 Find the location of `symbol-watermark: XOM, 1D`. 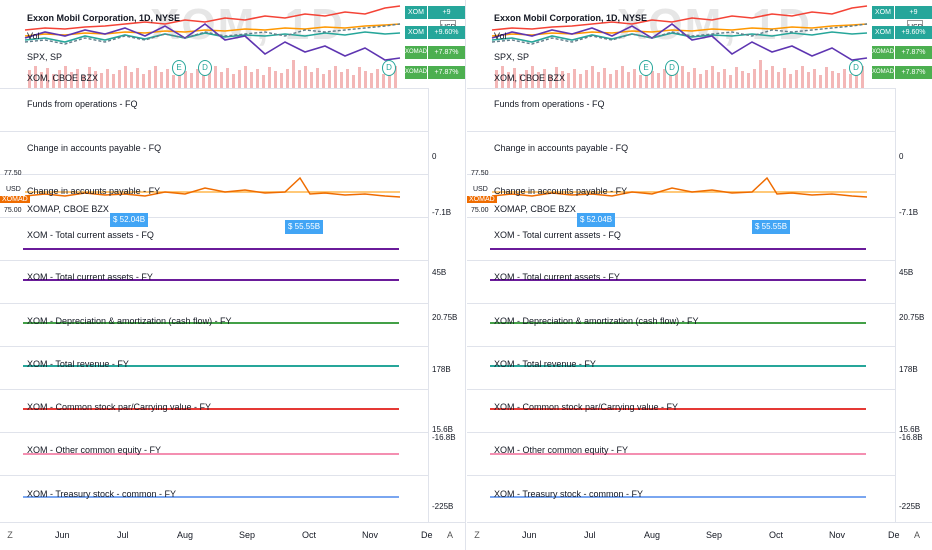

symbol-watermark: XOM, 1D is located at coordinates (247, 24).